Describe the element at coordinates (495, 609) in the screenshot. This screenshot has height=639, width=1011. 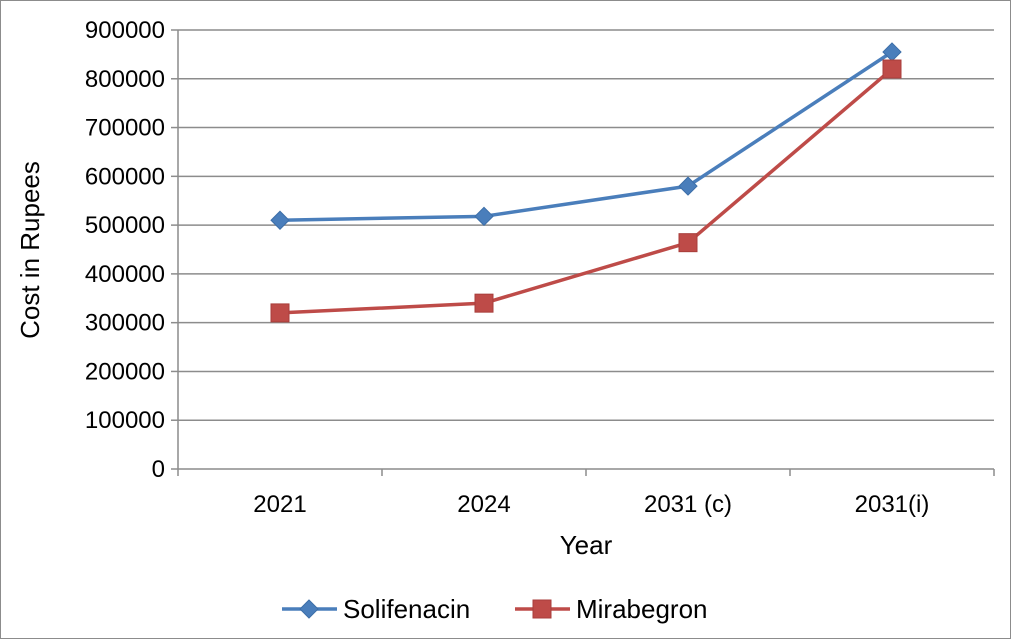
I see `legend: Solifenacin Mirabegron` at that location.